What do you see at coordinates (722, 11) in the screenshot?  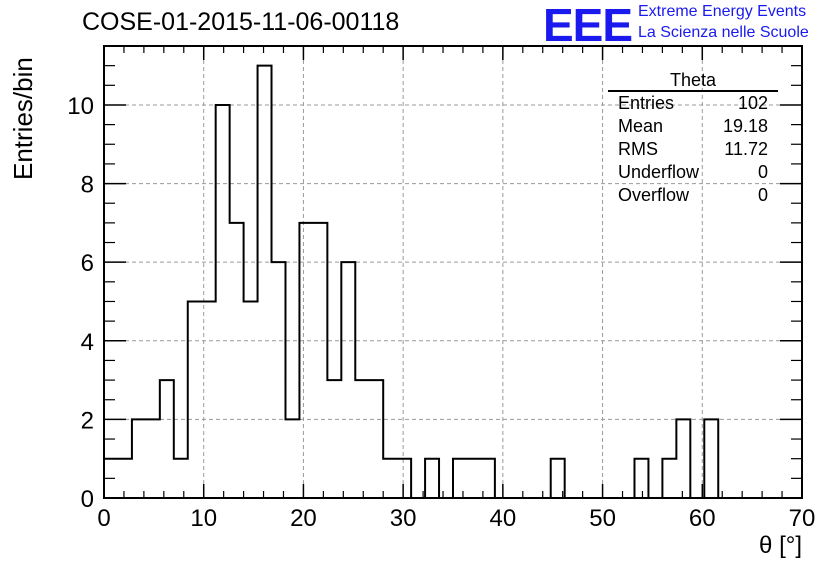 I see `logo-subtitle-1: Extreme Energy Events` at bounding box center [722, 11].